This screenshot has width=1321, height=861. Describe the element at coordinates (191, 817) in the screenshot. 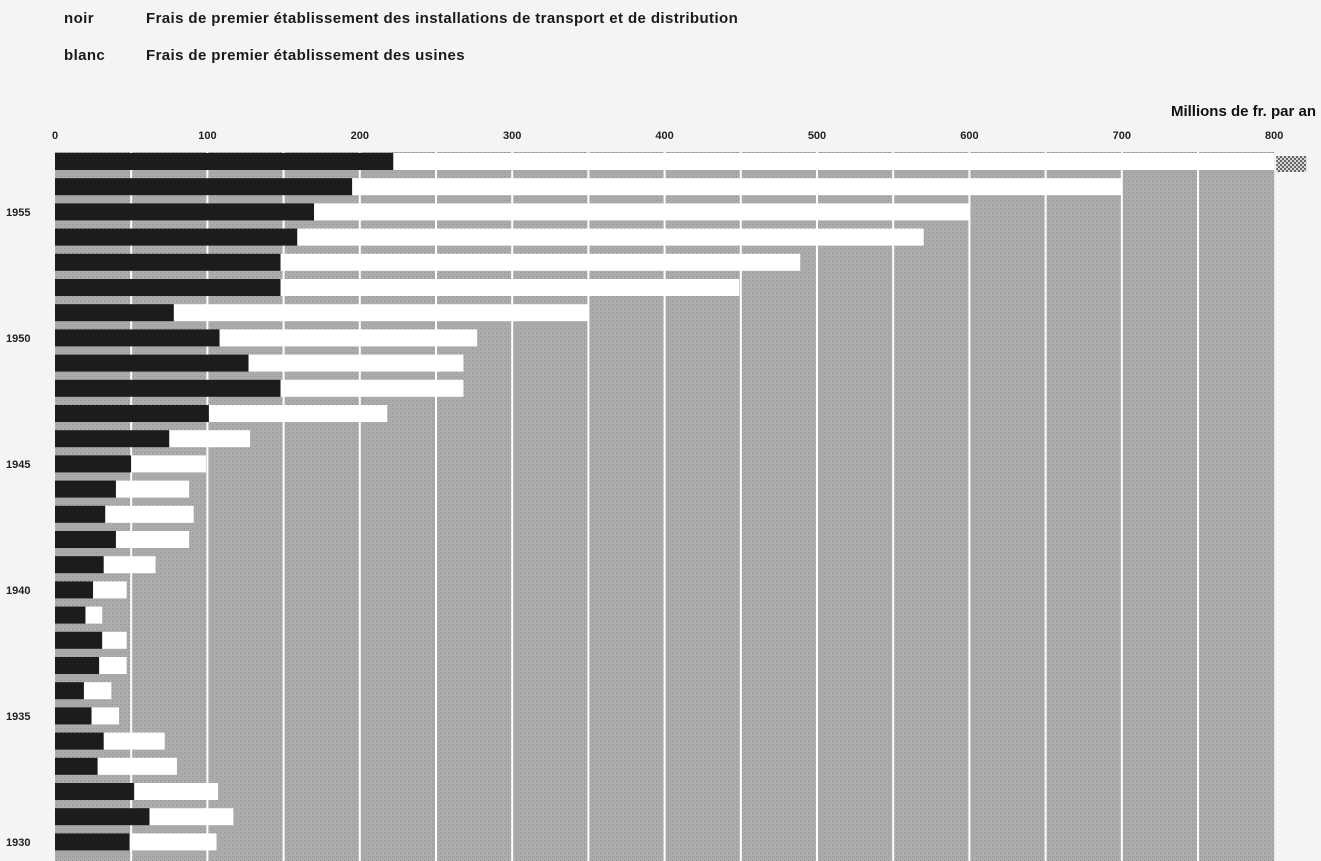

I see `bar-blanc-1931` at that location.